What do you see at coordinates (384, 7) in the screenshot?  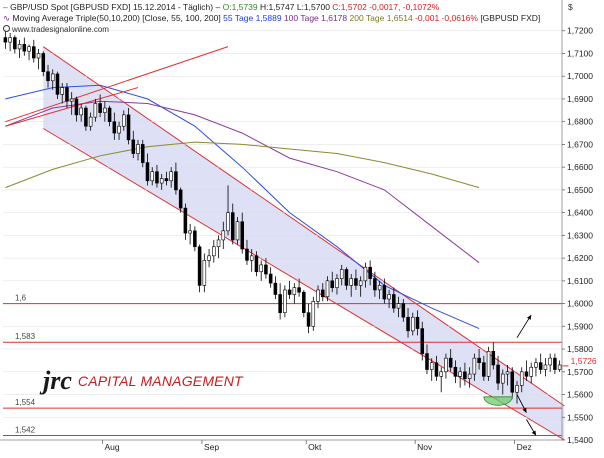 I see `change-value: -0,0017` at bounding box center [384, 7].